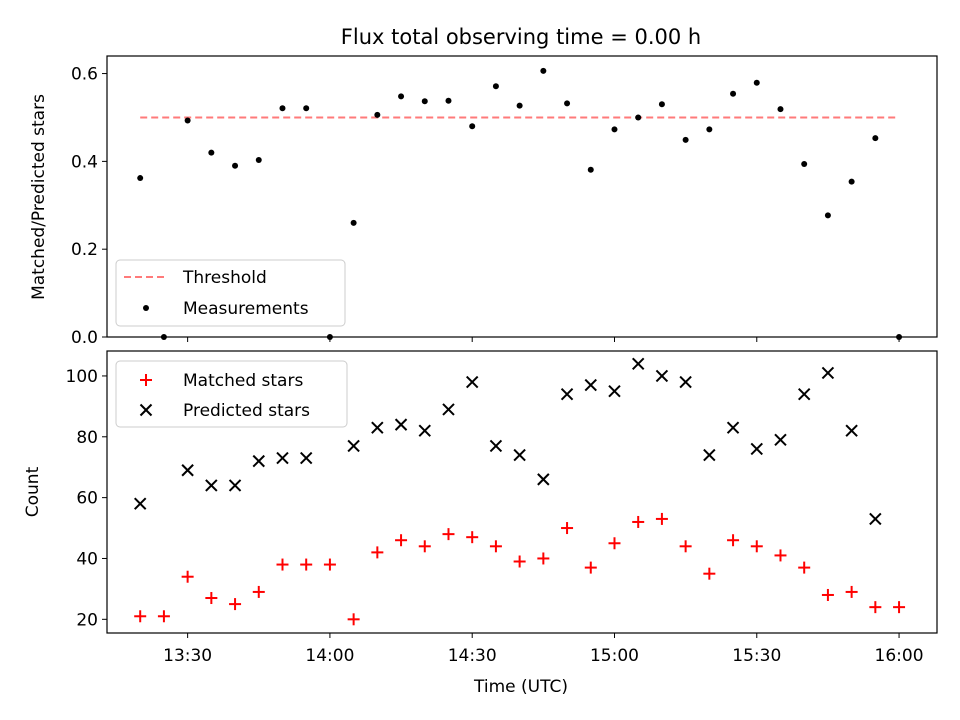 The height and width of the screenshot is (720, 960). I want to click on x-tick-label: 15:30, so click(756, 656).